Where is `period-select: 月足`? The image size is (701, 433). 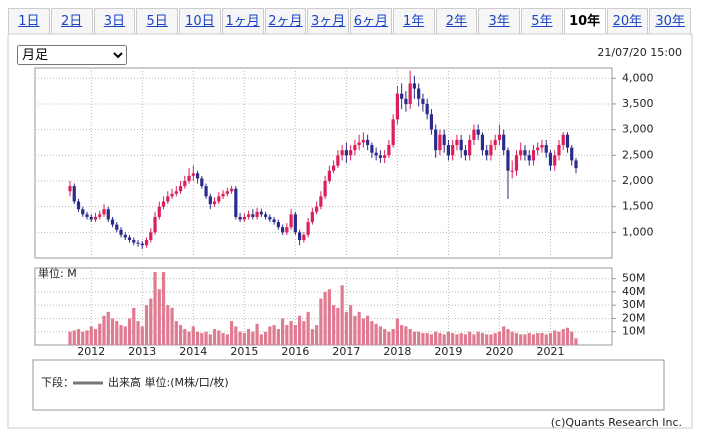 period-select: 月足 is located at coordinates (72, 55).